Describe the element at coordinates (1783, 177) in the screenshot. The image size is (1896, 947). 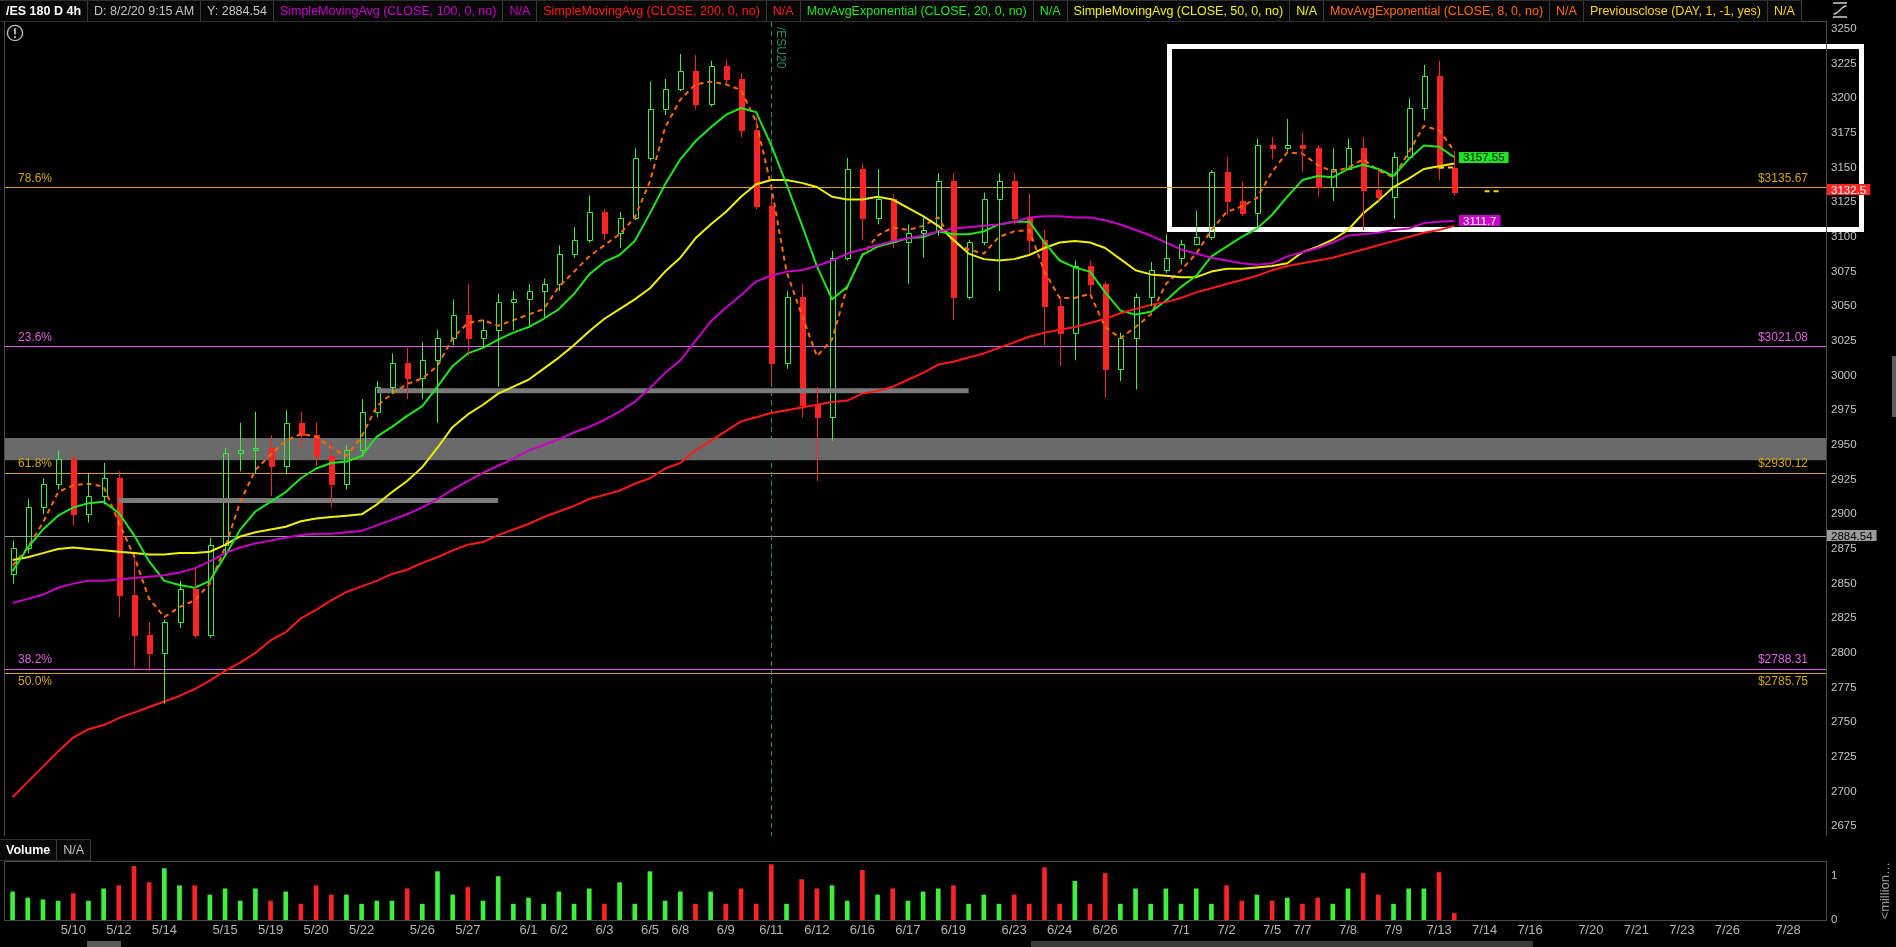
I see `ref-line-label: $3135.67` at that location.